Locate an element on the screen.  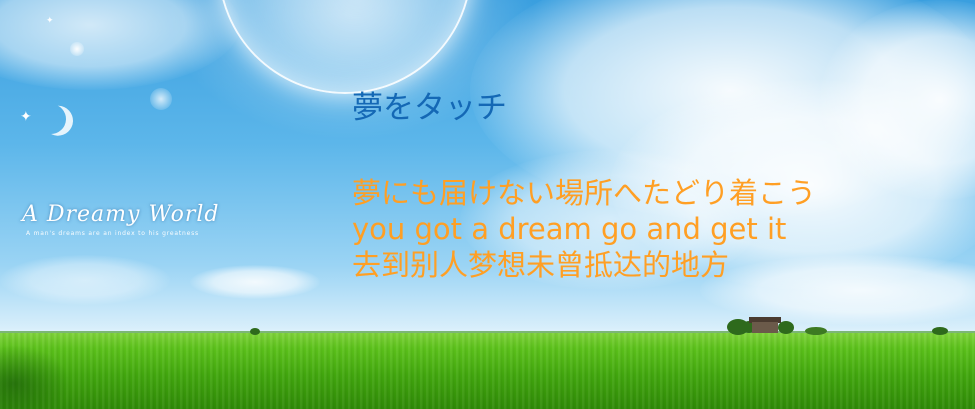
lyric-line-japanese: 夢にも届けない場所へたどり着こう is located at coordinates (584, 193).